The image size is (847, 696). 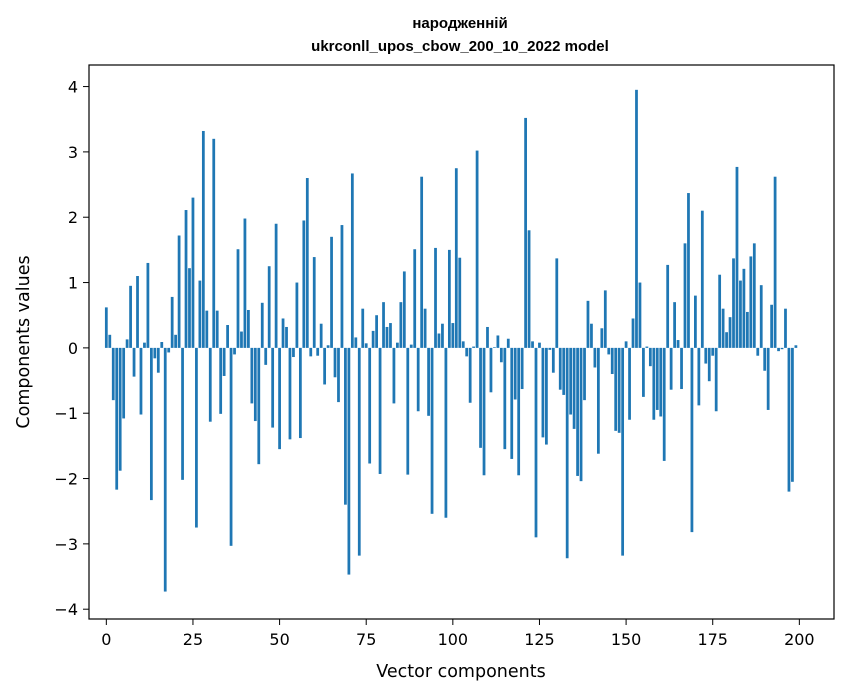 I want to click on x-tick-label: 25, so click(x=193, y=639).